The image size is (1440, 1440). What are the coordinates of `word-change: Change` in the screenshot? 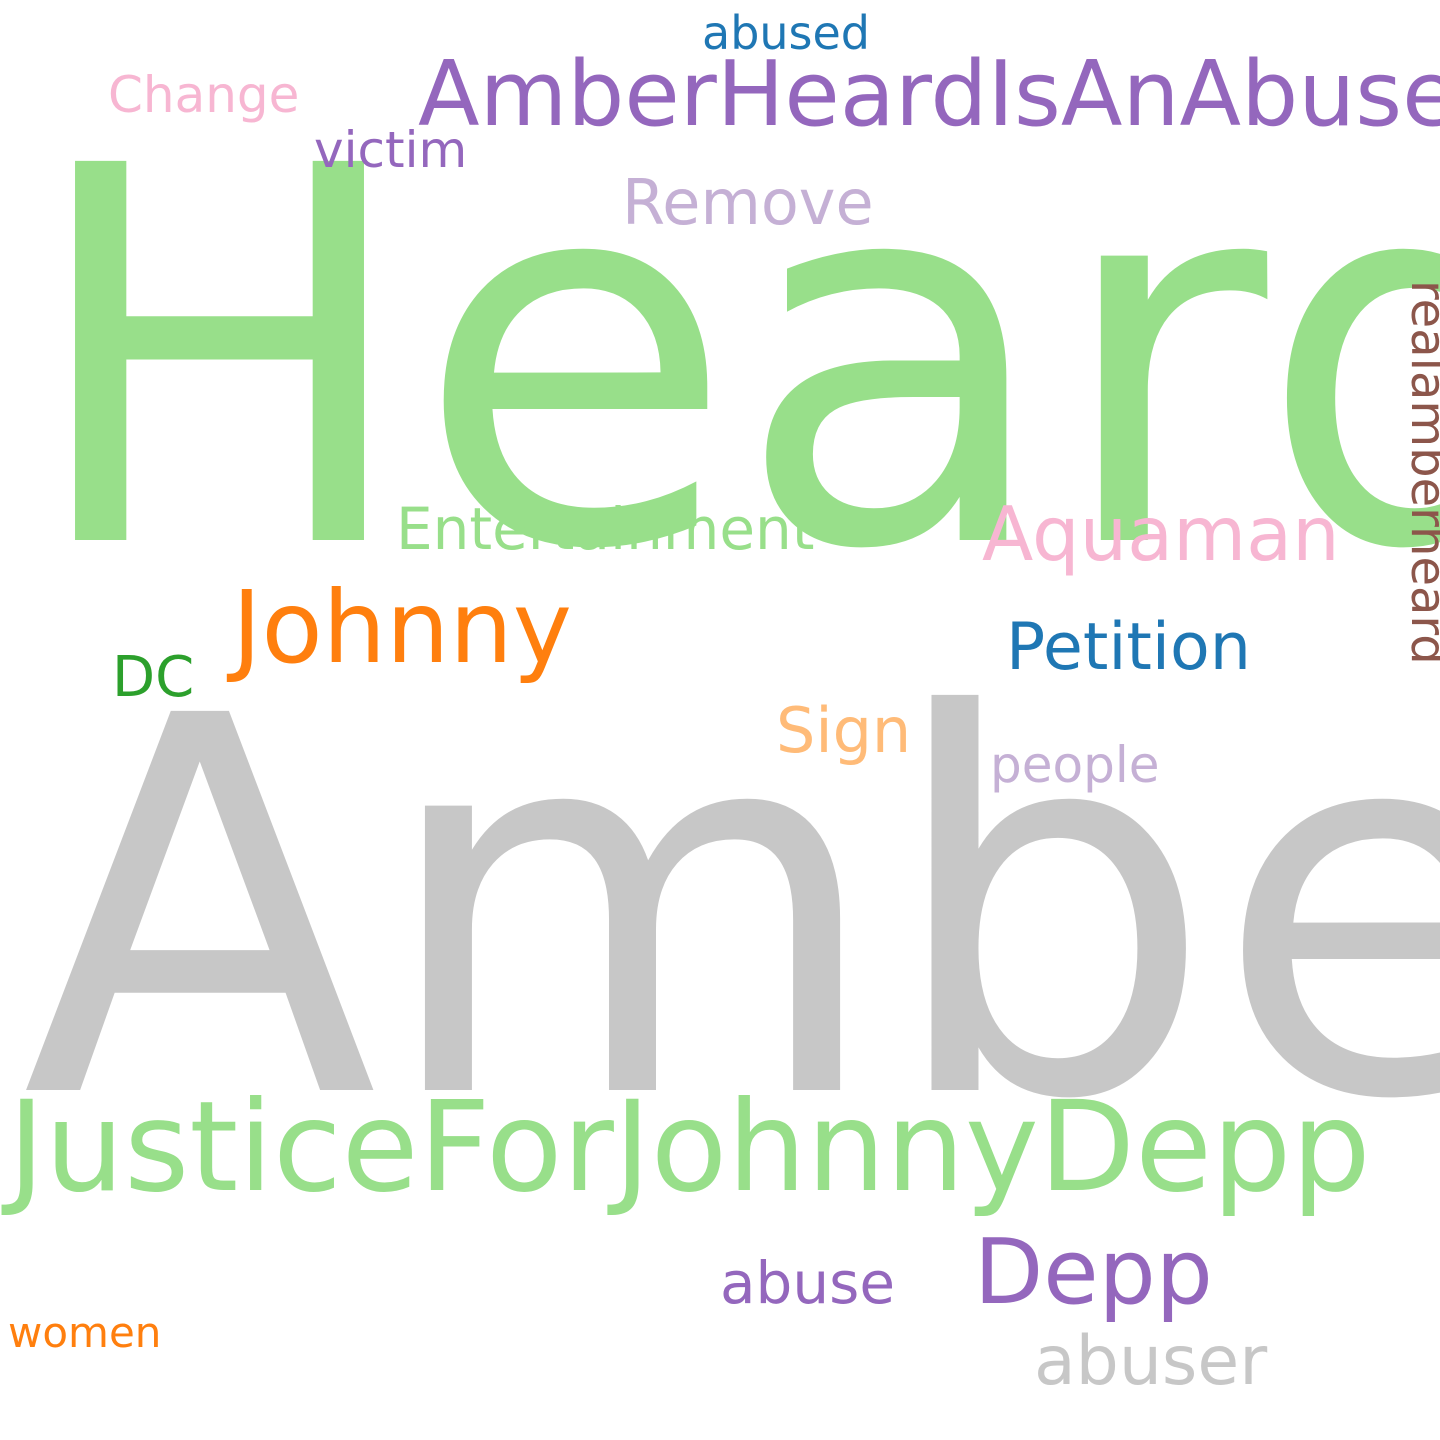 It's located at (204, 95).